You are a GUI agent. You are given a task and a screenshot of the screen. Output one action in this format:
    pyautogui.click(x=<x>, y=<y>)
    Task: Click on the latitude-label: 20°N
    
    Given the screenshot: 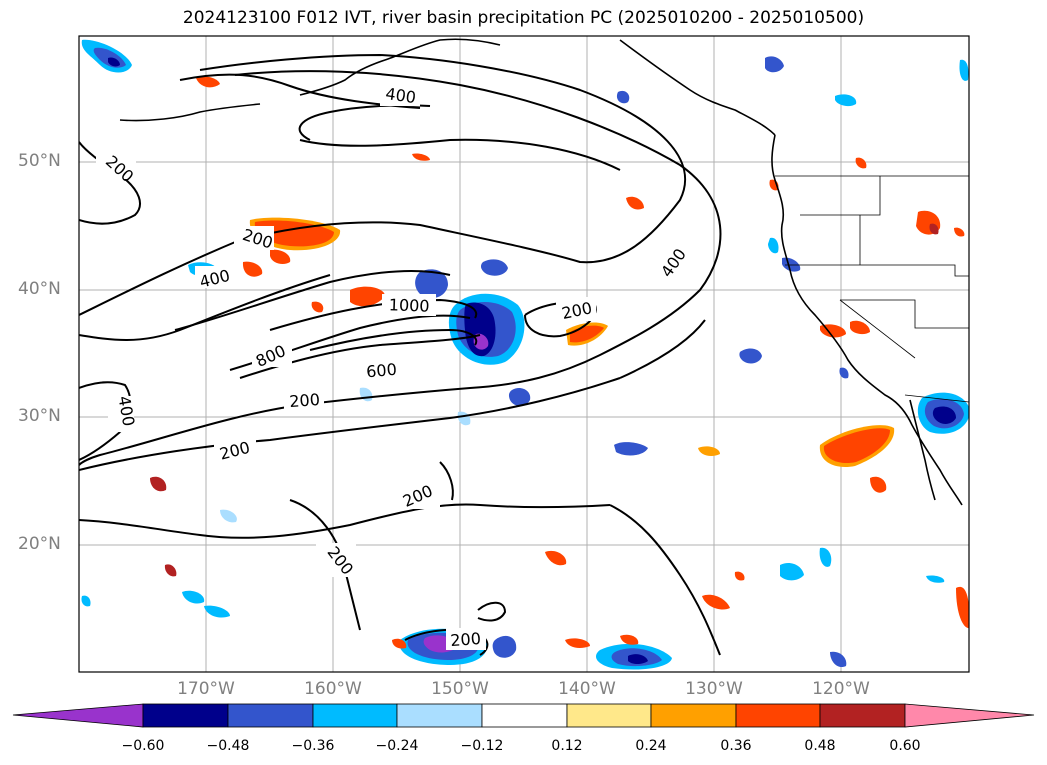 What is the action you would take?
    pyautogui.click(x=39, y=544)
    